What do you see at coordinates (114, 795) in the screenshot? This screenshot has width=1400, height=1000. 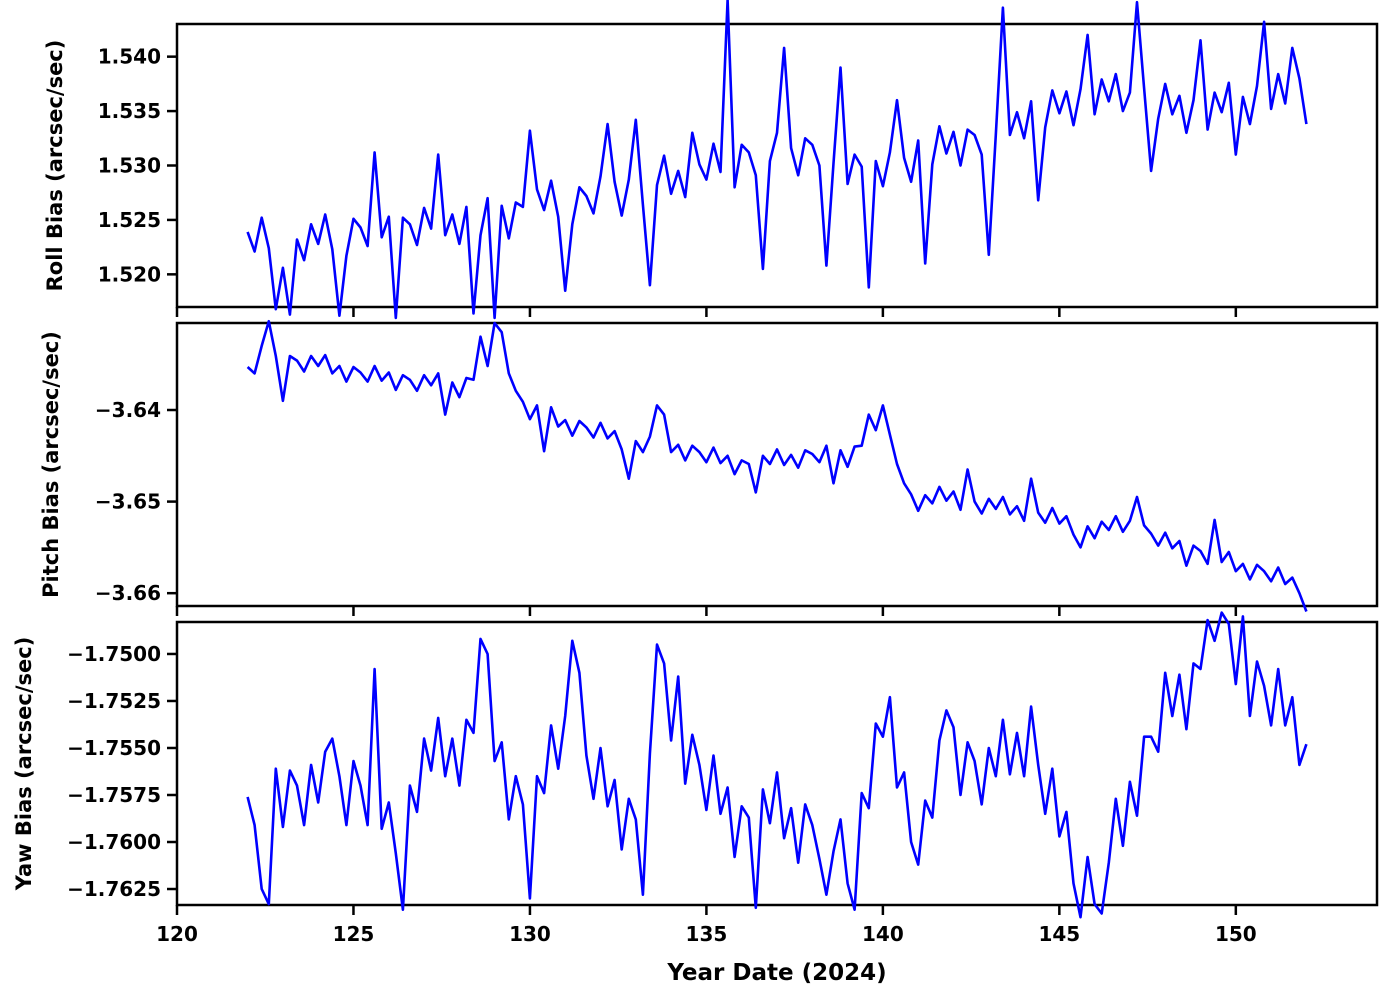 I see `y-tick-label: −1.7575` at bounding box center [114, 795].